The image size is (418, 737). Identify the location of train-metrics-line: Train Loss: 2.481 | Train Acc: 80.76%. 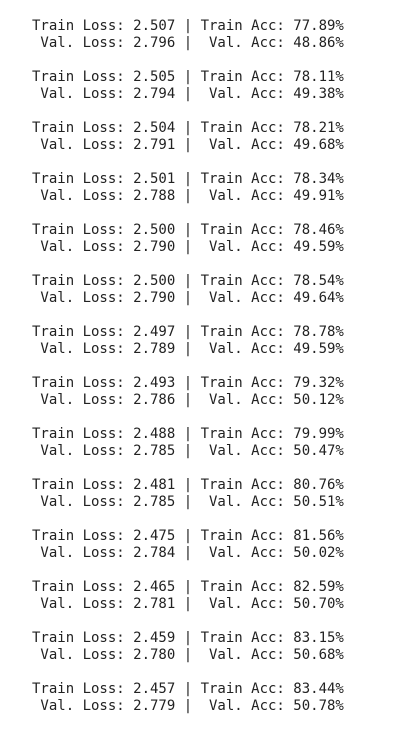
(188, 485).